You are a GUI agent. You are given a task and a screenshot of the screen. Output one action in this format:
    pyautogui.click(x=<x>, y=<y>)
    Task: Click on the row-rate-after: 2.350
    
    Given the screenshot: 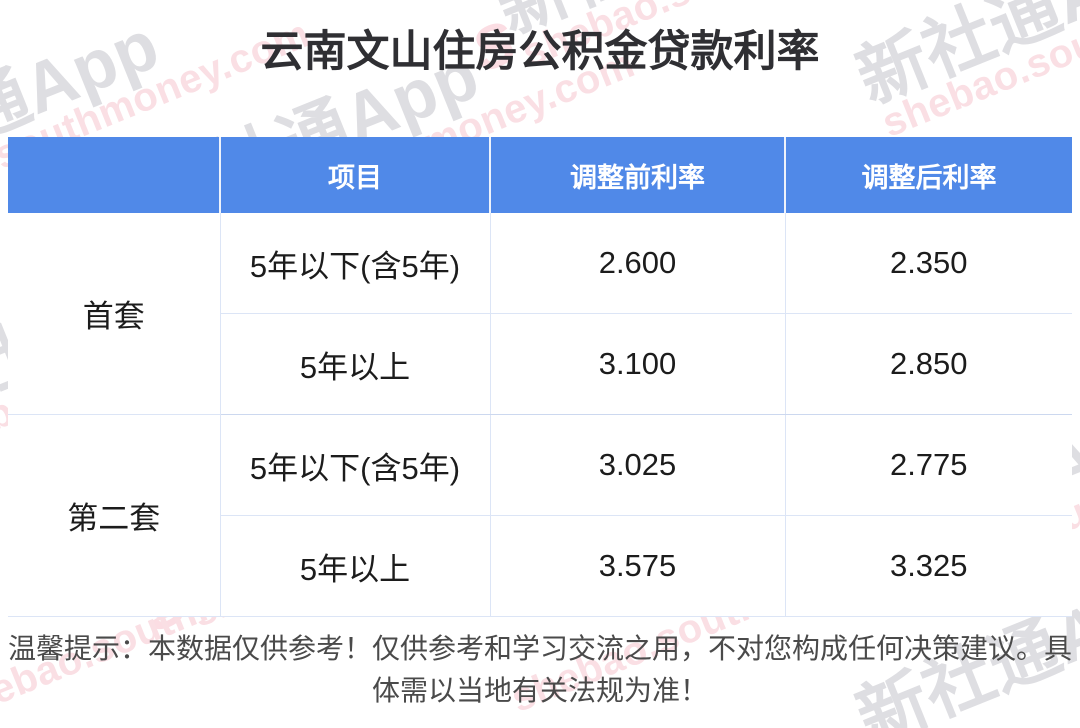 What is the action you would take?
    pyautogui.click(x=928, y=263)
    